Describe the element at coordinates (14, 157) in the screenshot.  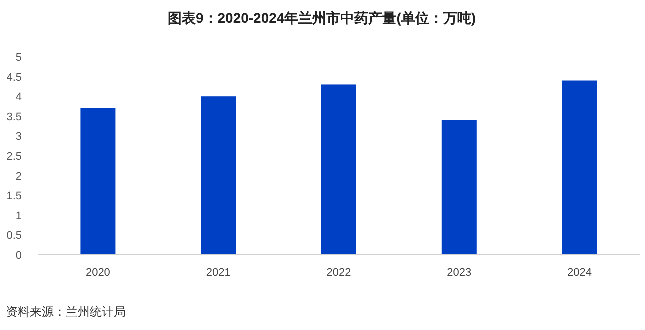
I see `y-tick-label: 2.5` at that location.